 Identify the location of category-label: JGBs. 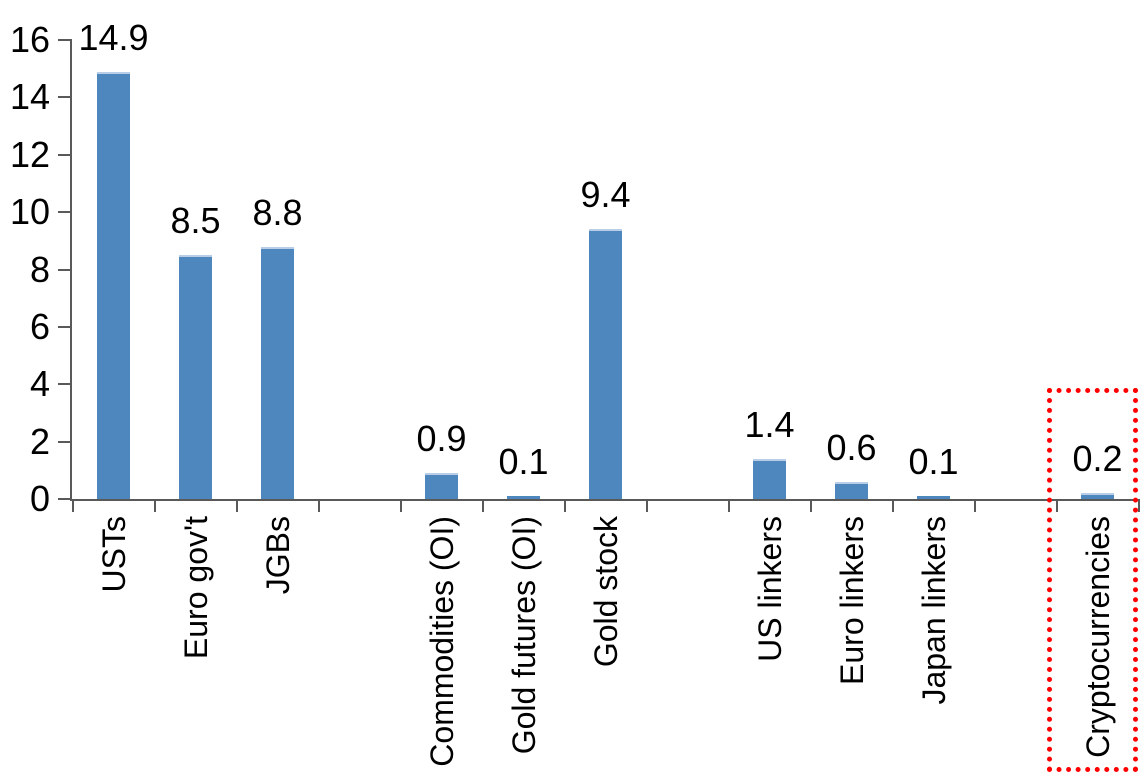
(277, 555).